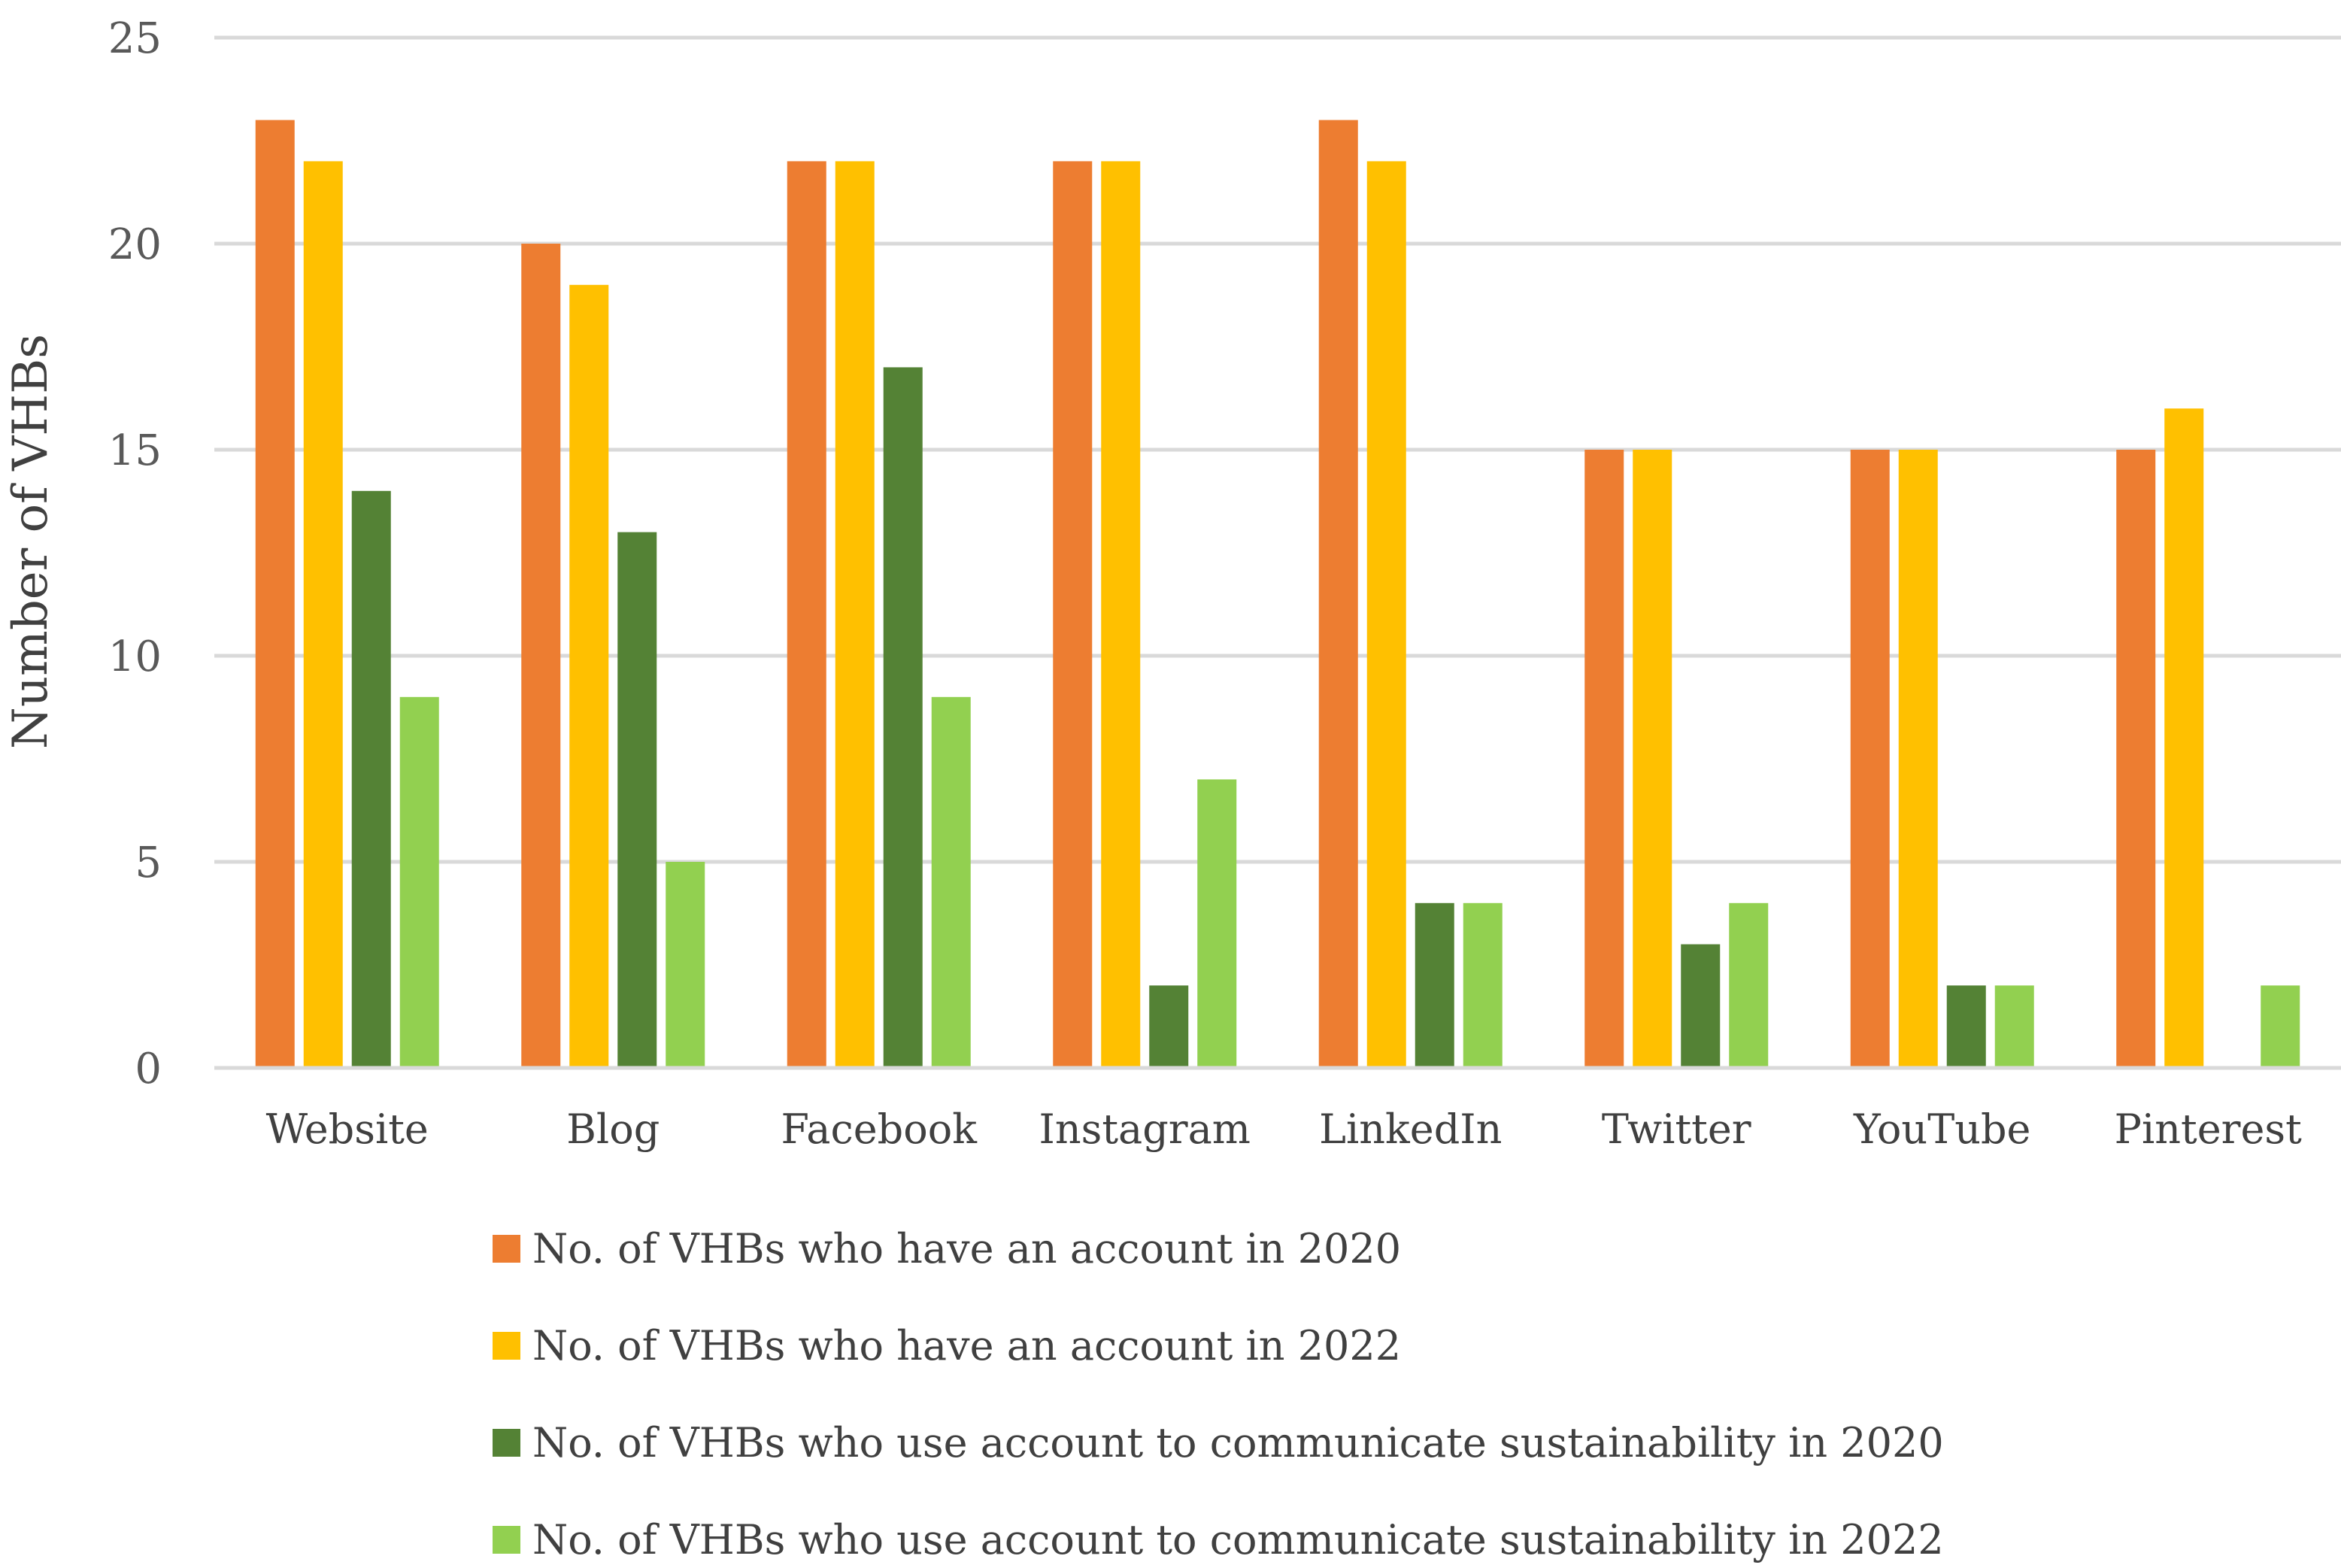  Describe the element at coordinates (1942, 1129) in the screenshot. I see `x-category-label: YouTube` at that location.